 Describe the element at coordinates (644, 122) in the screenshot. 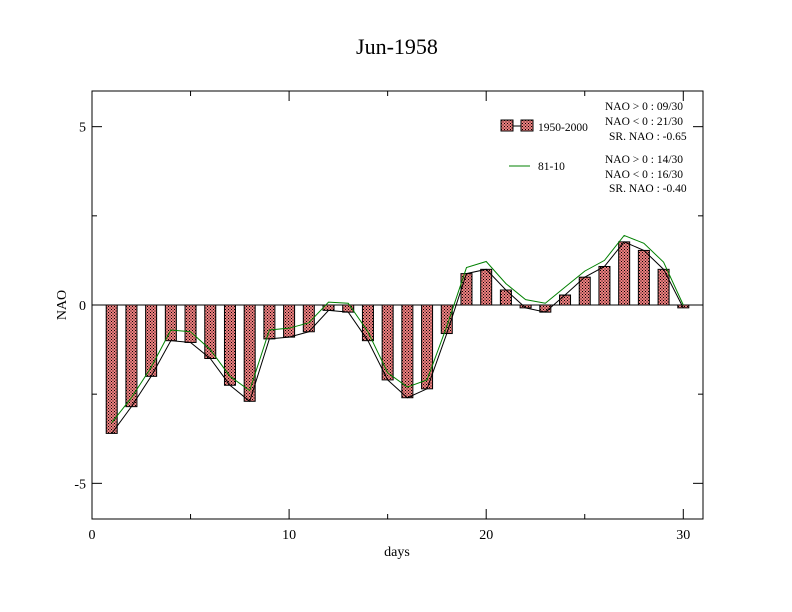

I see `stat-nao-negative-1950: NAO < 0 : 21/30` at that location.